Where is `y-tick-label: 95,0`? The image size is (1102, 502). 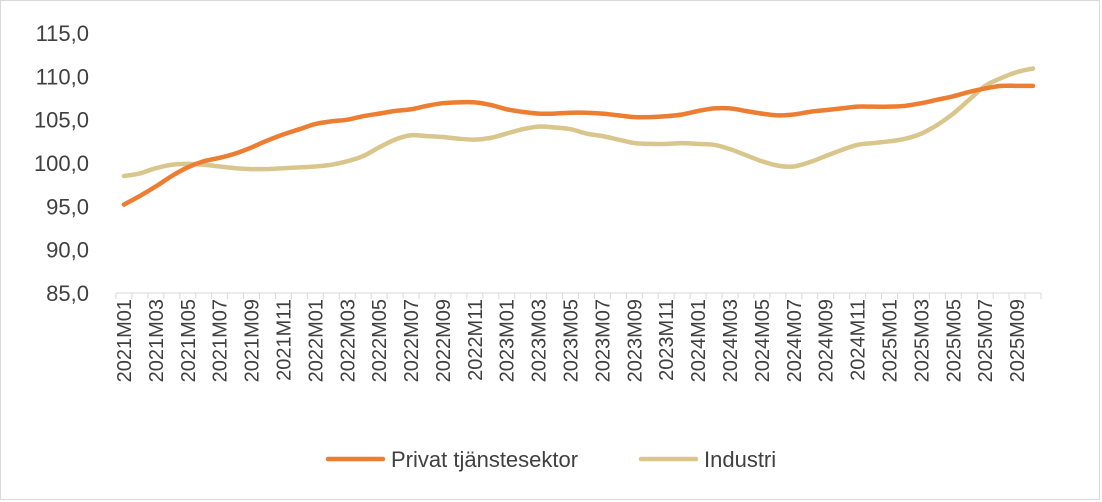
y-tick-label: 95,0 is located at coordinates (67, 206).